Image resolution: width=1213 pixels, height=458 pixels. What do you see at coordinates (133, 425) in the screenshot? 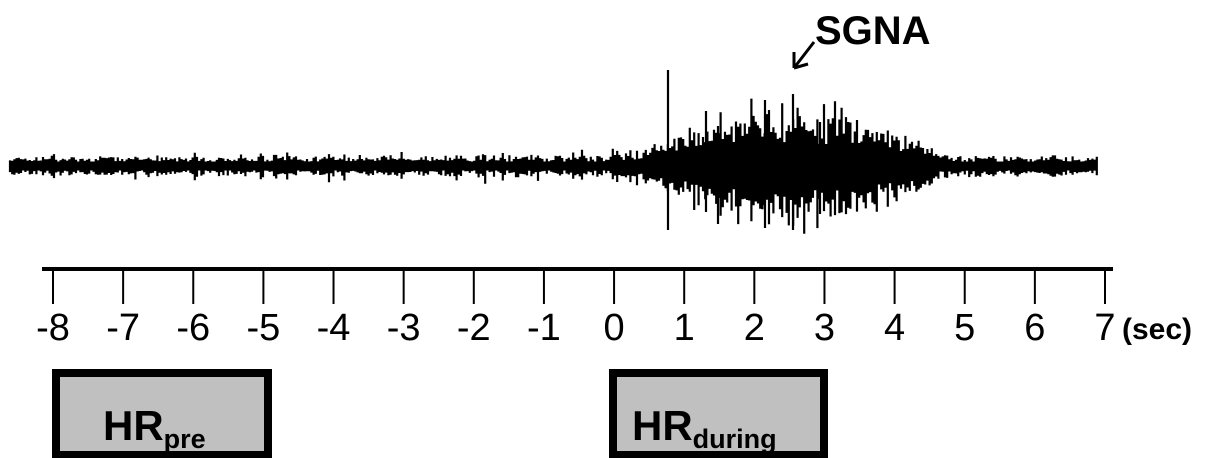
I see `hr-pre-main: HR` at bounding box center [133, 425].